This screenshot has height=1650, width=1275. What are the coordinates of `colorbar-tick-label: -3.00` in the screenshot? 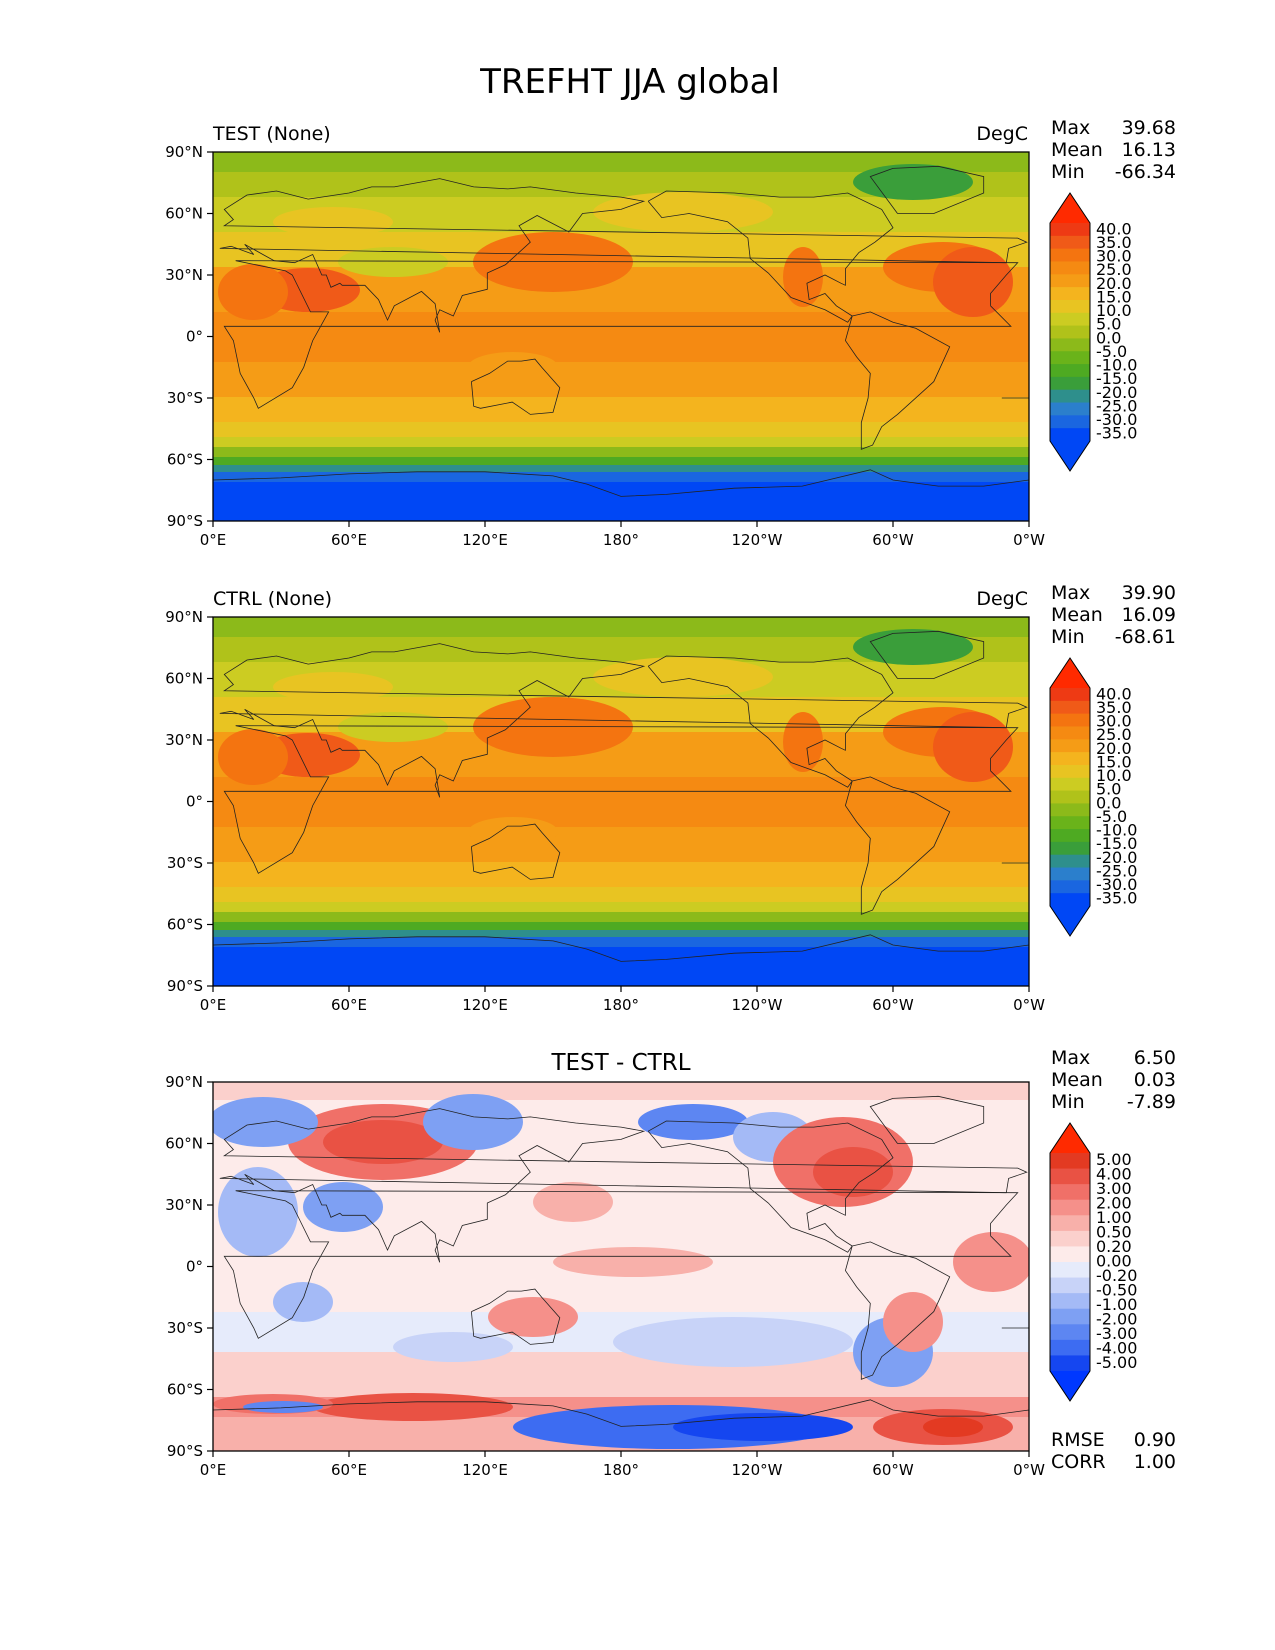 It's located at (1116, 1333).